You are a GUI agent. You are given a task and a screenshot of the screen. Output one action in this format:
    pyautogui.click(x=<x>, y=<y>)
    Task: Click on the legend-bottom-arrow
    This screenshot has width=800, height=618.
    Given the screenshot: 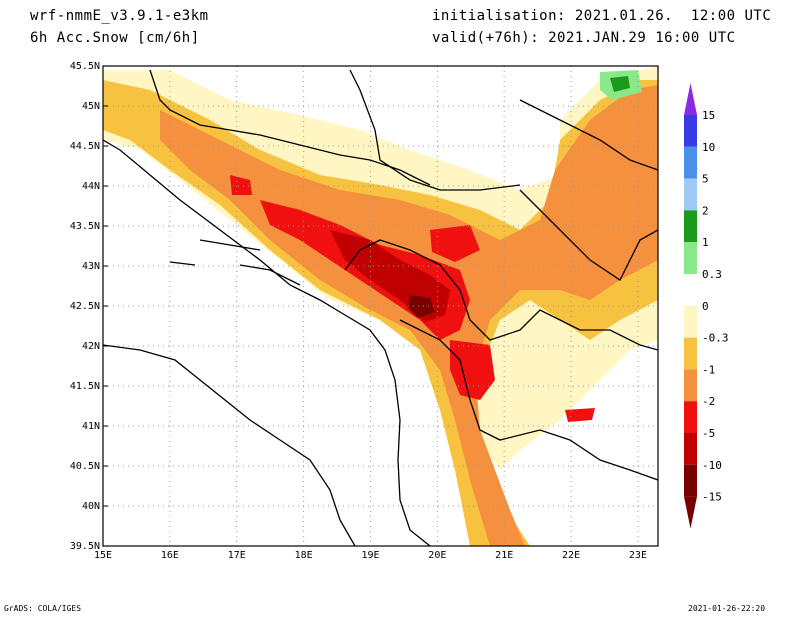 What is the action you would take?
    pyautogui.click(x=690, y=512)
    